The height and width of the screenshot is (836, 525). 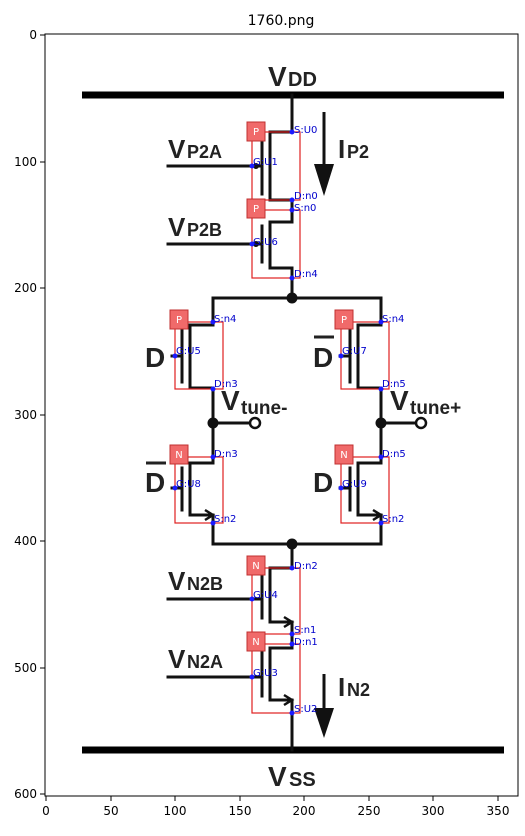 What do you see at coordinates (265, 162) in the screenshot?
I see `svg-text: G:U1` at bounding box center [265, 162].